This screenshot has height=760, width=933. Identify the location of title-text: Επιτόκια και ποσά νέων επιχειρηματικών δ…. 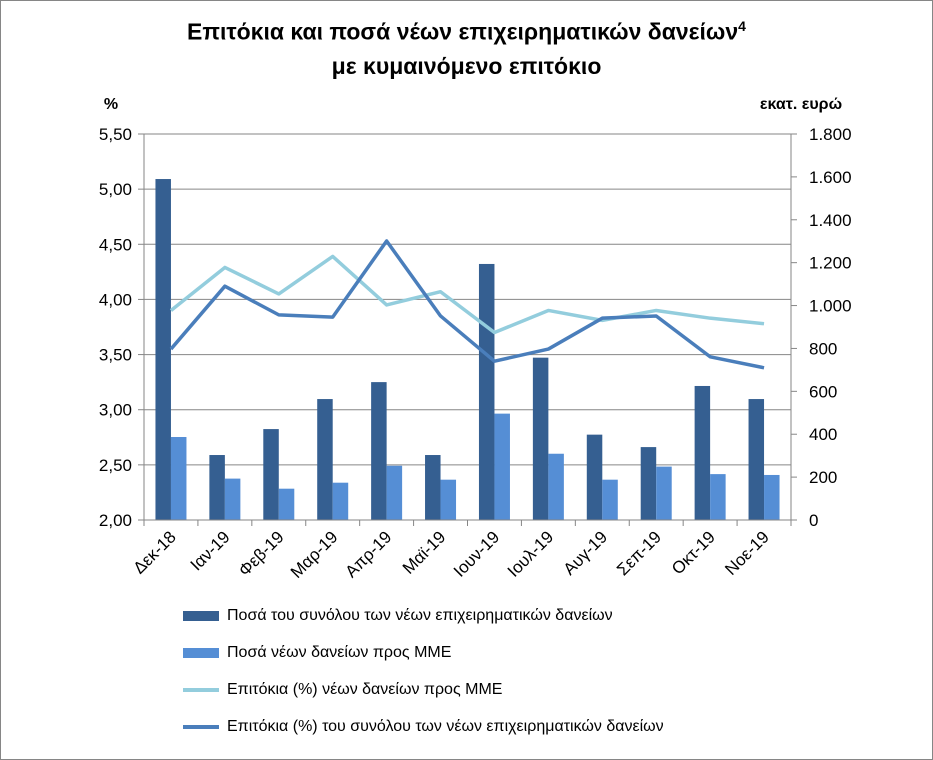
(463, 31).